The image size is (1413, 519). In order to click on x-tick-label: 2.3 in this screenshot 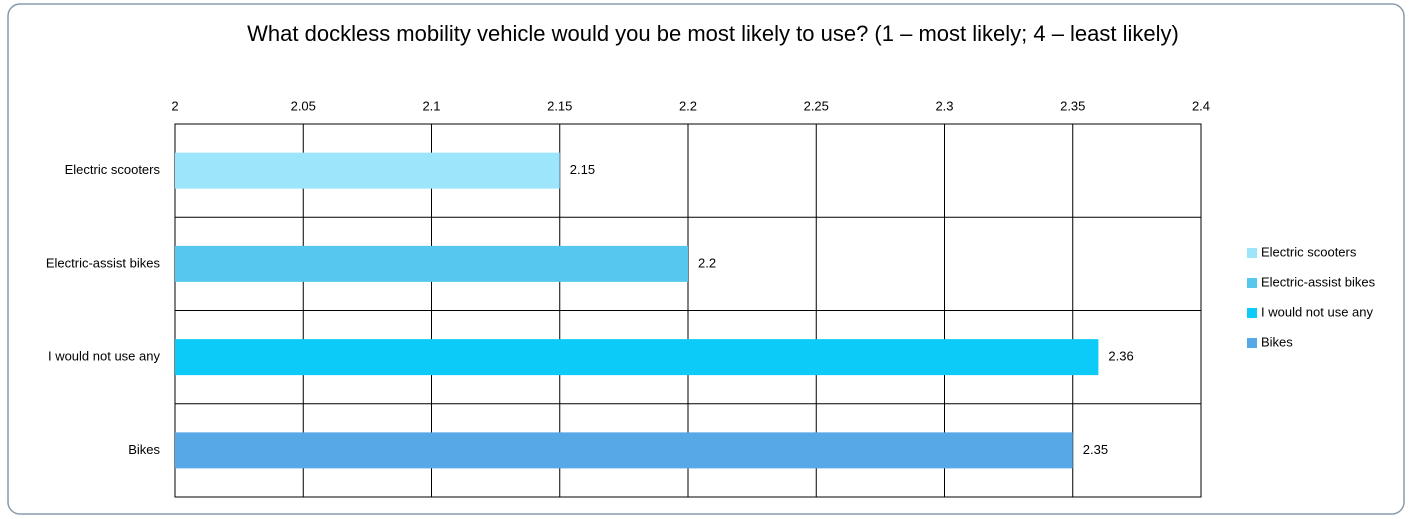, I will do `click(944, 105)`.